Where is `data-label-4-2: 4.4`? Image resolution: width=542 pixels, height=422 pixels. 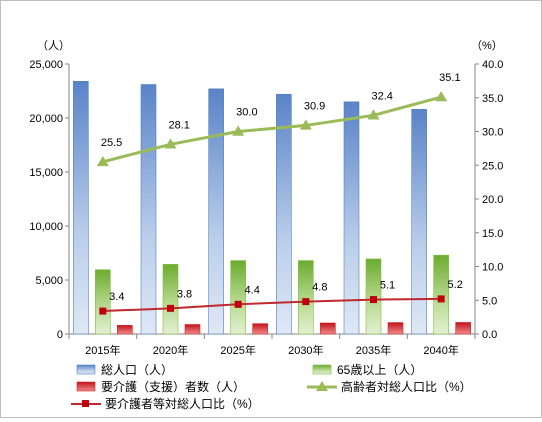 data-label-4-2: 4.4 is located at coordinates (252, 290).